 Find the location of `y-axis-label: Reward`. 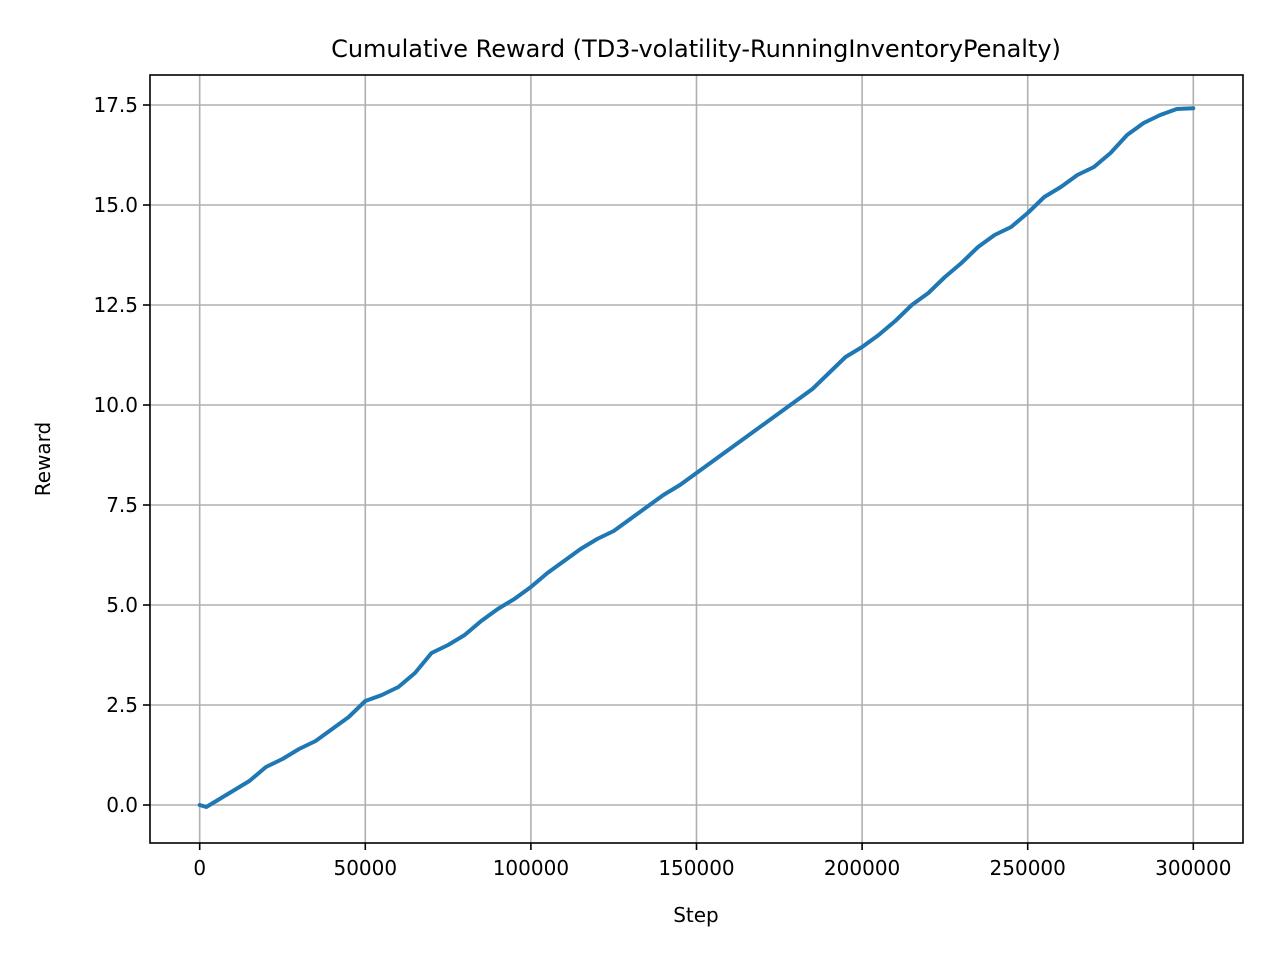

y-axis-label: Reward is located at coordinates (43, 459).